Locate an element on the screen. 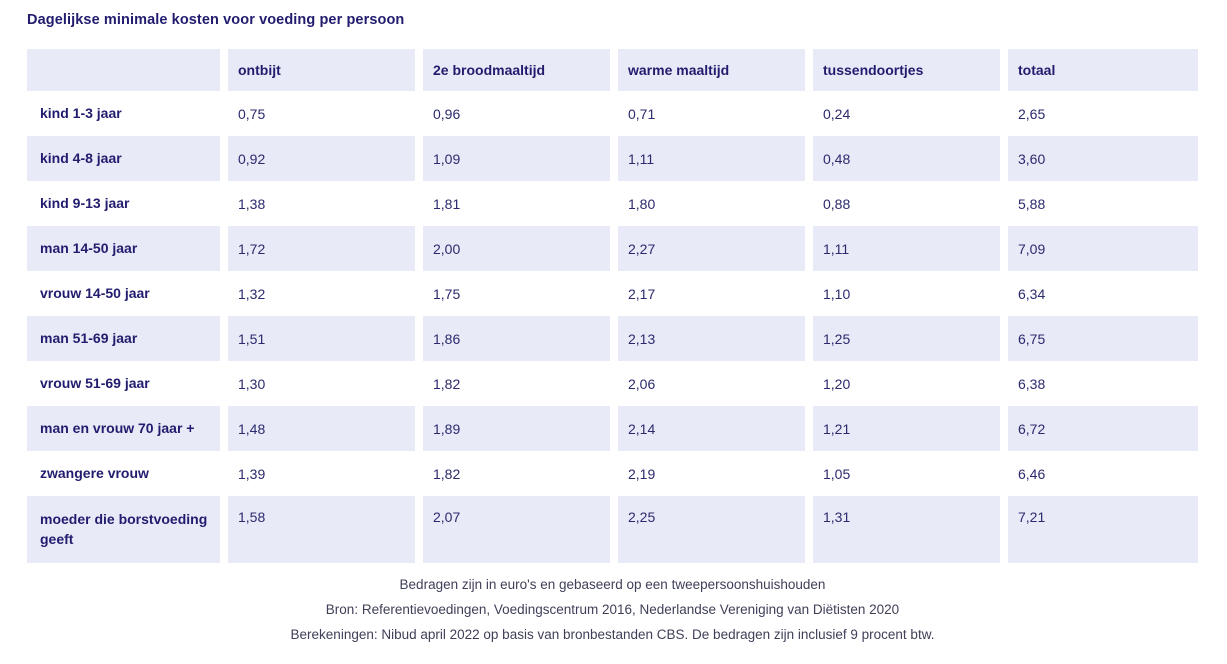 This screenshot has height=664, width=1227. row-label: zwangere vrouw is located at coordinates (94, 473).